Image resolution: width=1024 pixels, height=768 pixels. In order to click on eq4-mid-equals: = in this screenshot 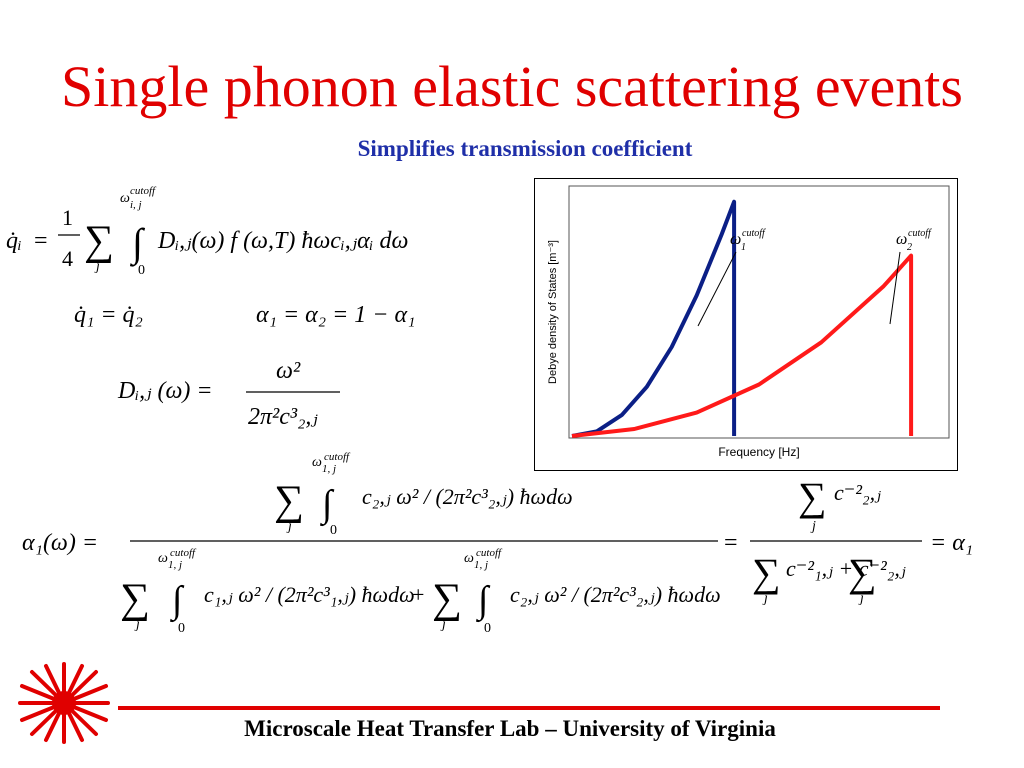, I will do `click(731, 543)`.